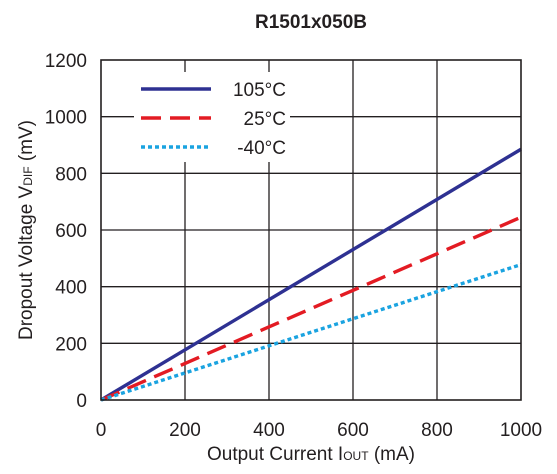 The image size is (557, 474). I want to click on x-tick-label: 1000, so click(521, 430).